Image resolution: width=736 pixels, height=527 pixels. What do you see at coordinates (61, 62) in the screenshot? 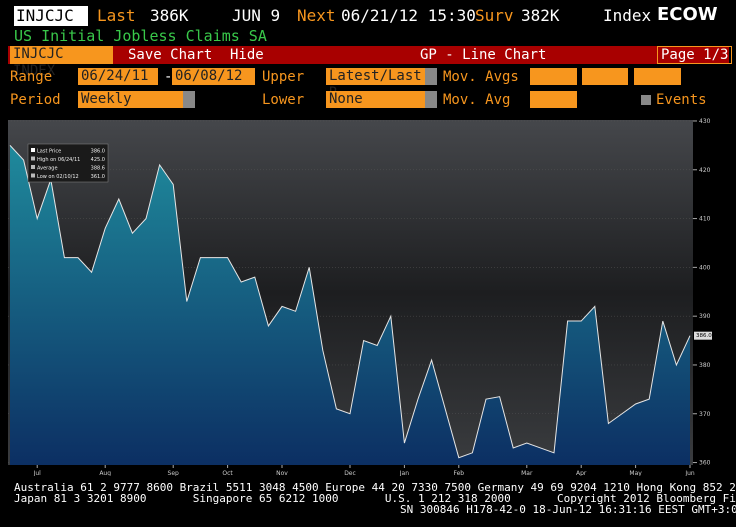
I see `security-field: INJCJC INDEX` at bounding box center [61, 62].